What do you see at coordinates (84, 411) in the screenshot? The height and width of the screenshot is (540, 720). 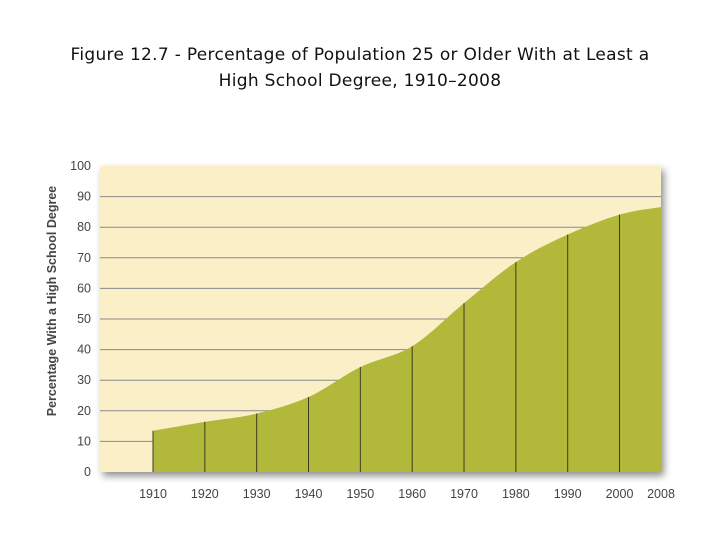 I see `y-tick-label: 20` at bounding box center [84, 411].